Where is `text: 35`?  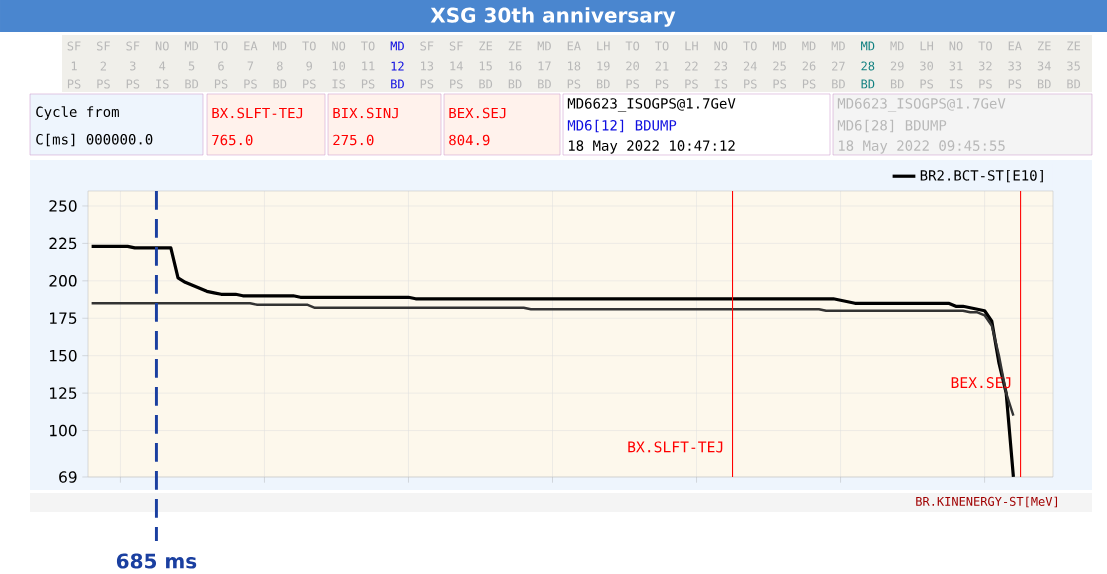
text: 35 is located at coordinates (1073, 66).